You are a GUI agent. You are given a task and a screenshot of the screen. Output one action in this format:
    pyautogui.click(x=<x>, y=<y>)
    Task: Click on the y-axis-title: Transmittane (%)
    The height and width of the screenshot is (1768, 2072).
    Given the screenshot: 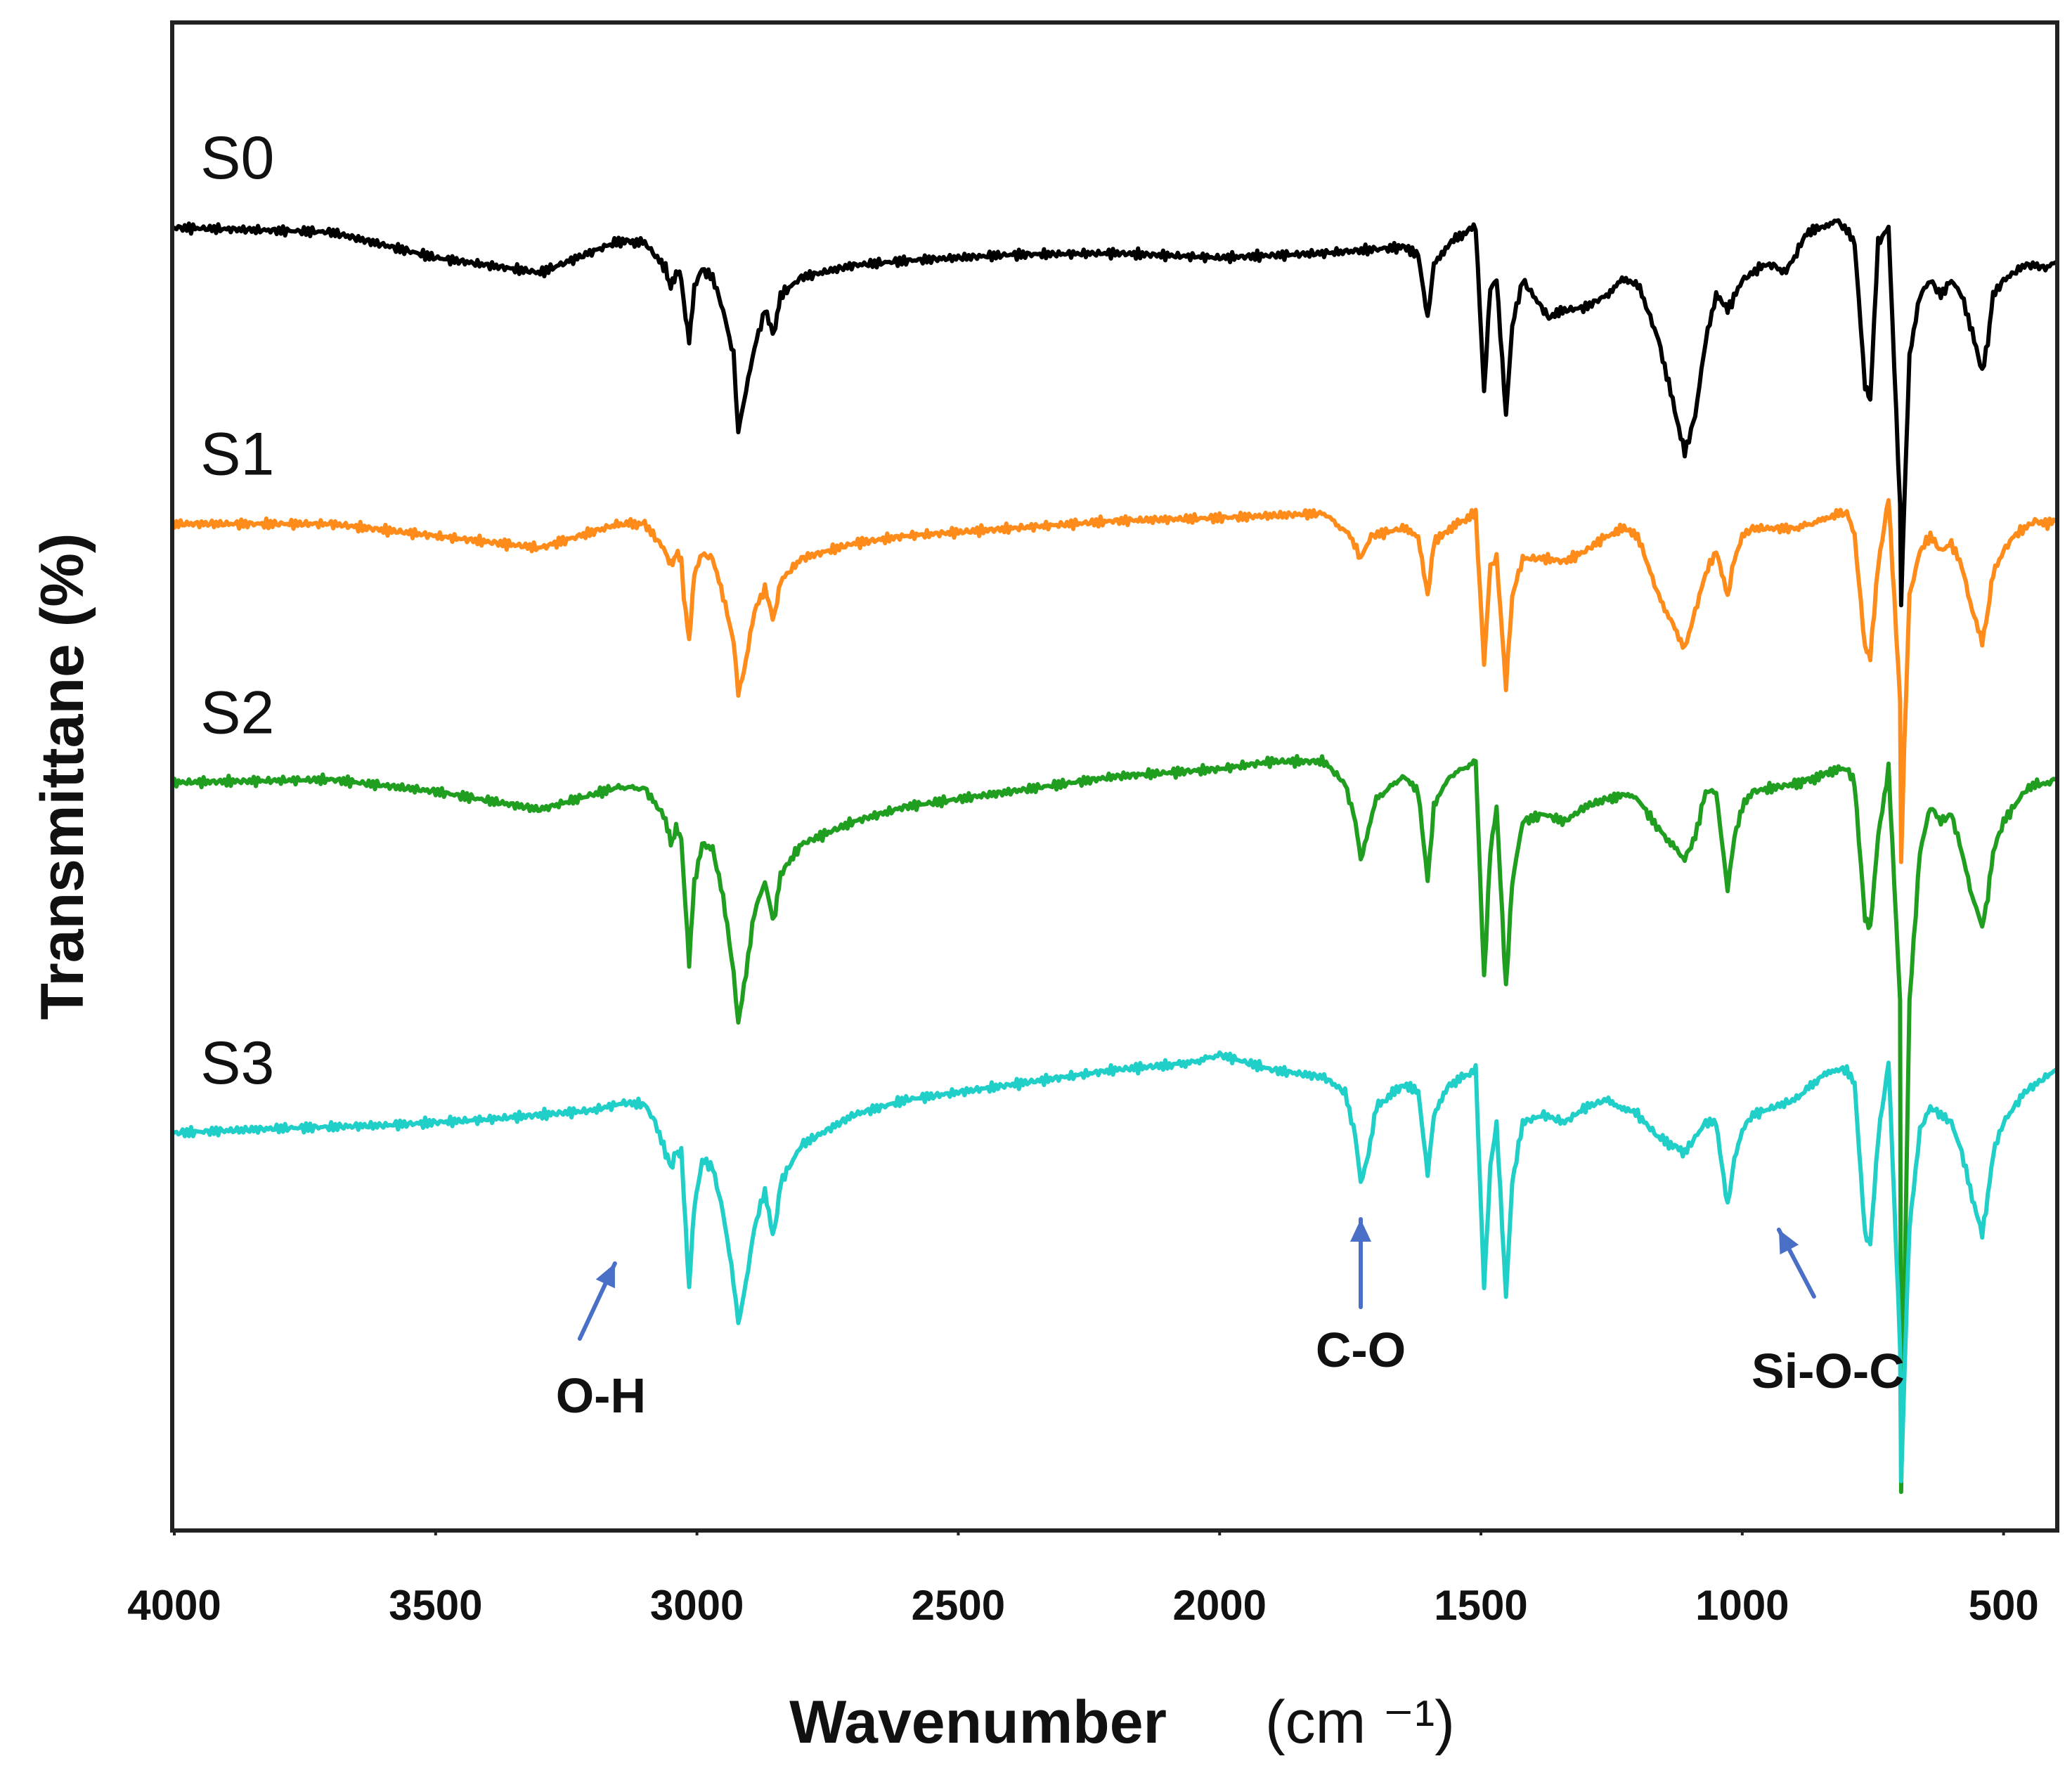 What is the action you would take?
    pyautogui.click(x=62, y=776)
    